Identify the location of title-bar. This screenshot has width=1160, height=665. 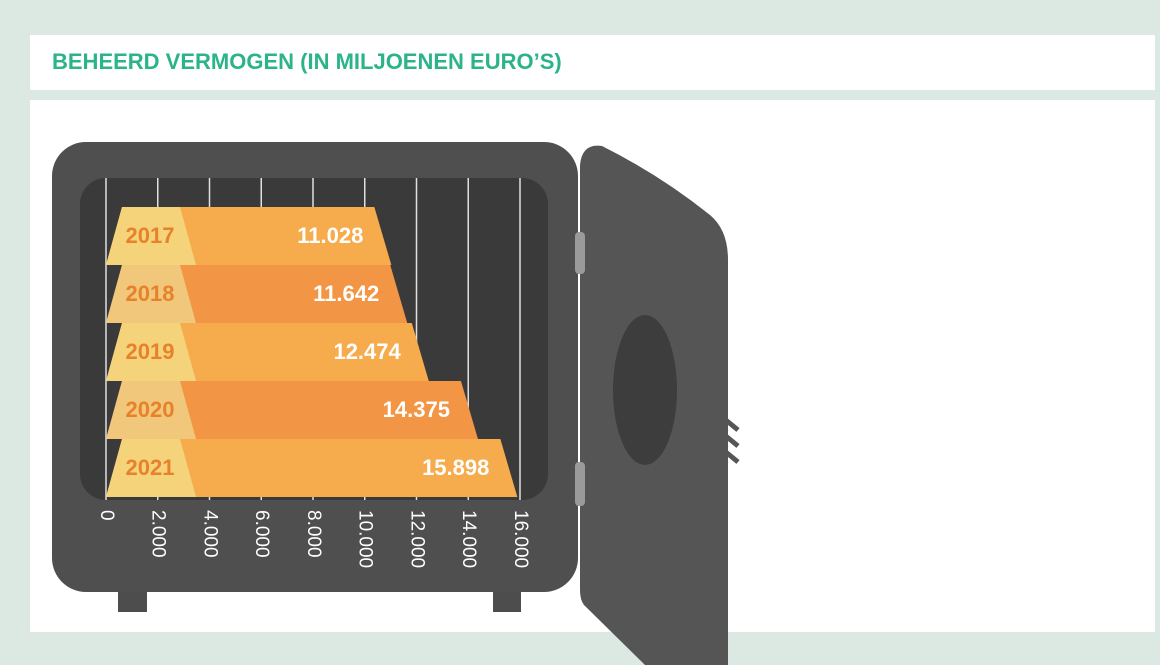
(592, 62).